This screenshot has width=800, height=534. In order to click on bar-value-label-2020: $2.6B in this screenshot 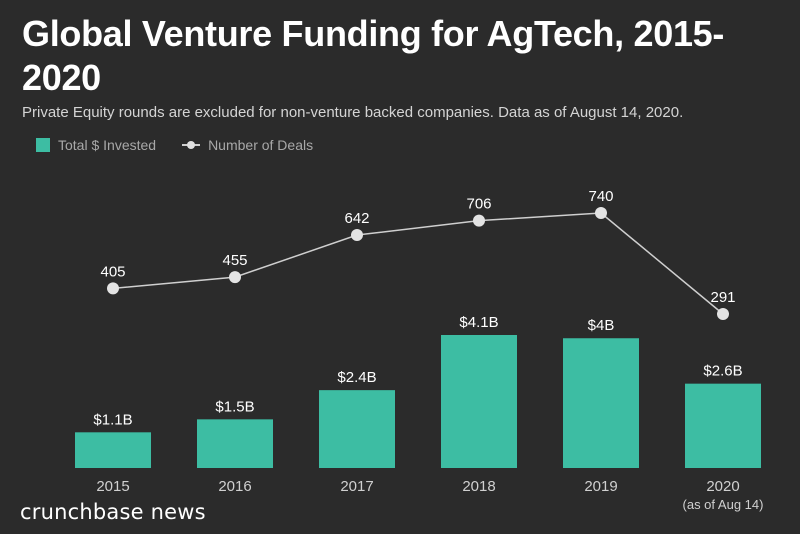, I will do `click(722, 371)`.